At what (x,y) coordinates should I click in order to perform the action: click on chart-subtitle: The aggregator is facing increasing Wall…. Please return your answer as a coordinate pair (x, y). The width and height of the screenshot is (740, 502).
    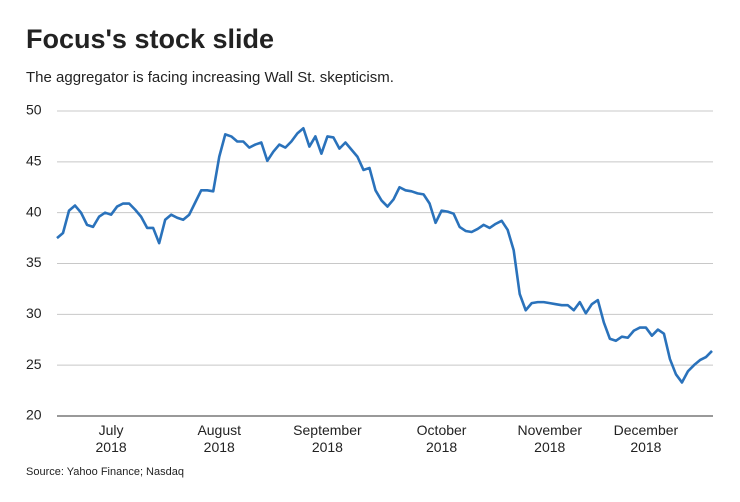
    Looking at the image, I should click on (210, 77).